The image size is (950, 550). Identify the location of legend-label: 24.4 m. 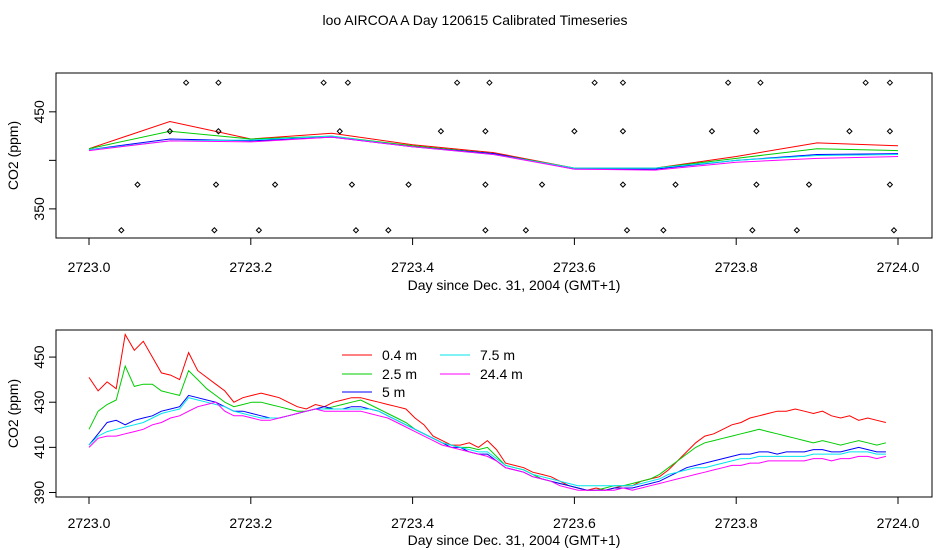
(501, 374).